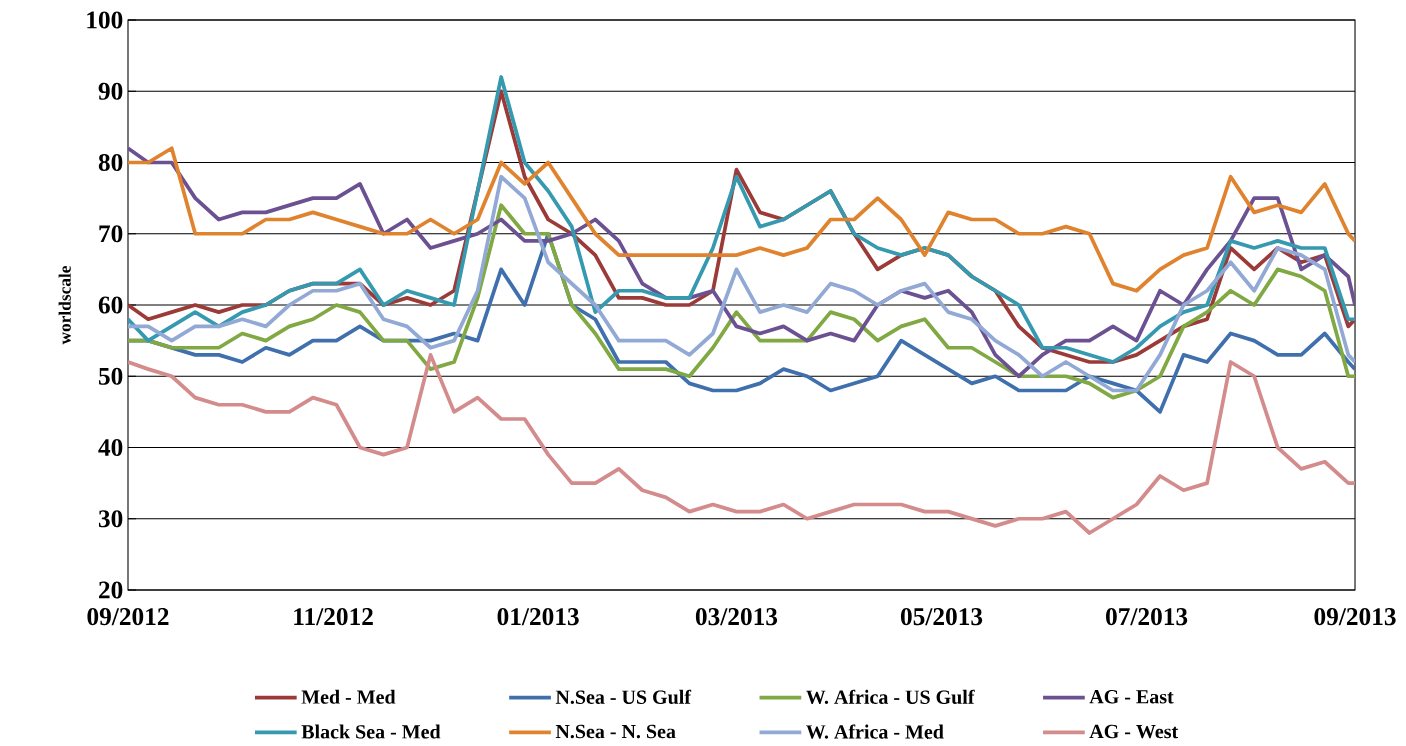 The width and height of the screenshot is (1406, 746). What do you see at coordinates (1147, 617) in the screenshot?
I see `x-tick-label: 07/2013` at bounding box center [1147, 617].